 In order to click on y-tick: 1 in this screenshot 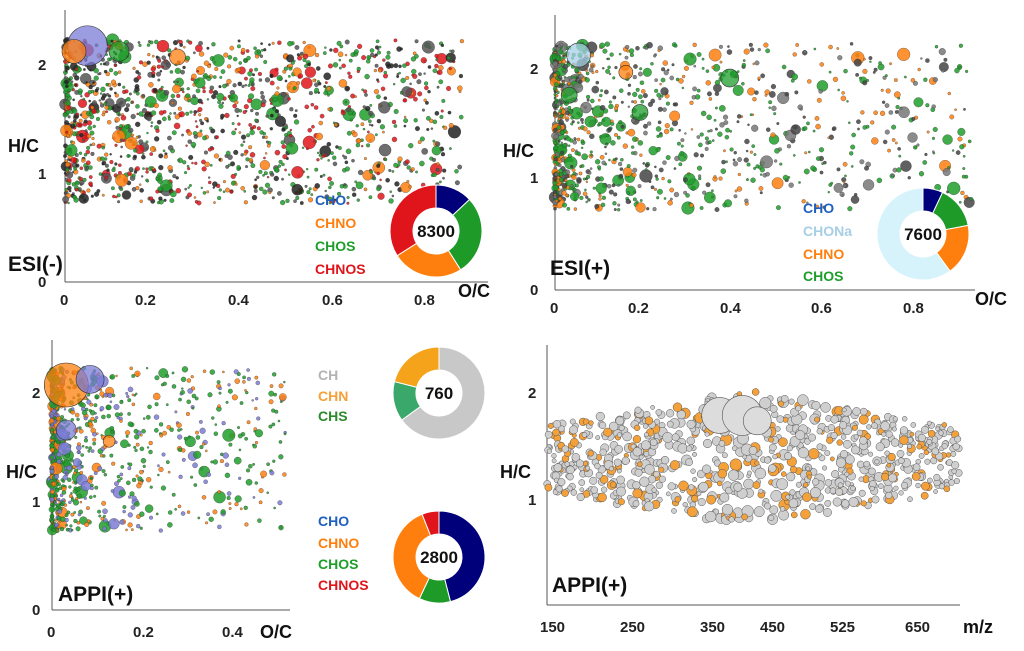, I will do `click(42, 174)`.